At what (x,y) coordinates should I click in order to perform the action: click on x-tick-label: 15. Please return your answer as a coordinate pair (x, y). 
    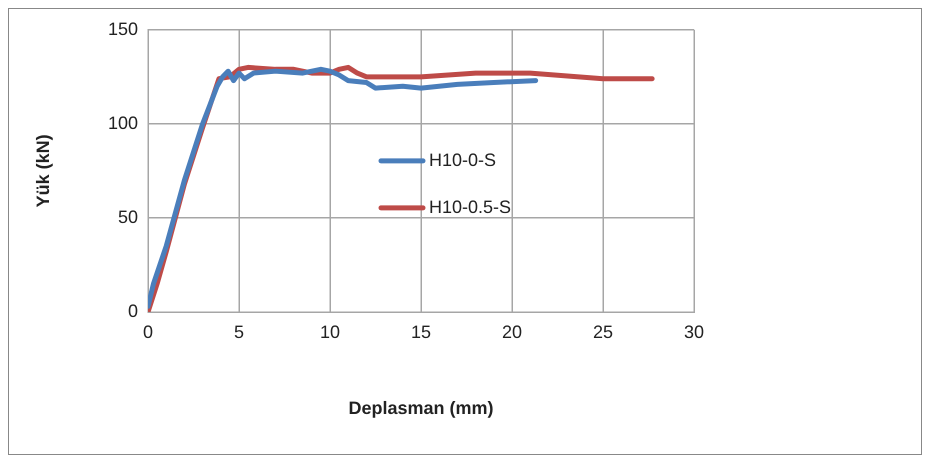
    Looking at the image, I should click on (421, 332).